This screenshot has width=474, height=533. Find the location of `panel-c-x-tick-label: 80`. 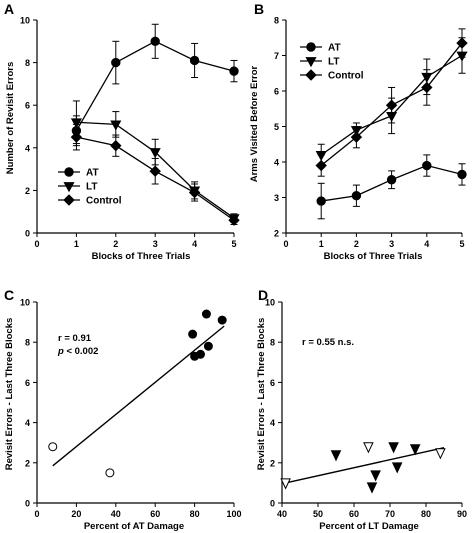

panel-c-x-tick-label: 80 is located at coordinates (195, 514).